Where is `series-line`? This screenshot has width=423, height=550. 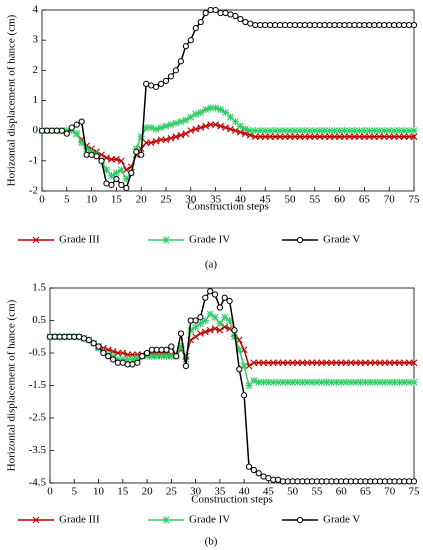 series-line is located at coordinates (228, 147).